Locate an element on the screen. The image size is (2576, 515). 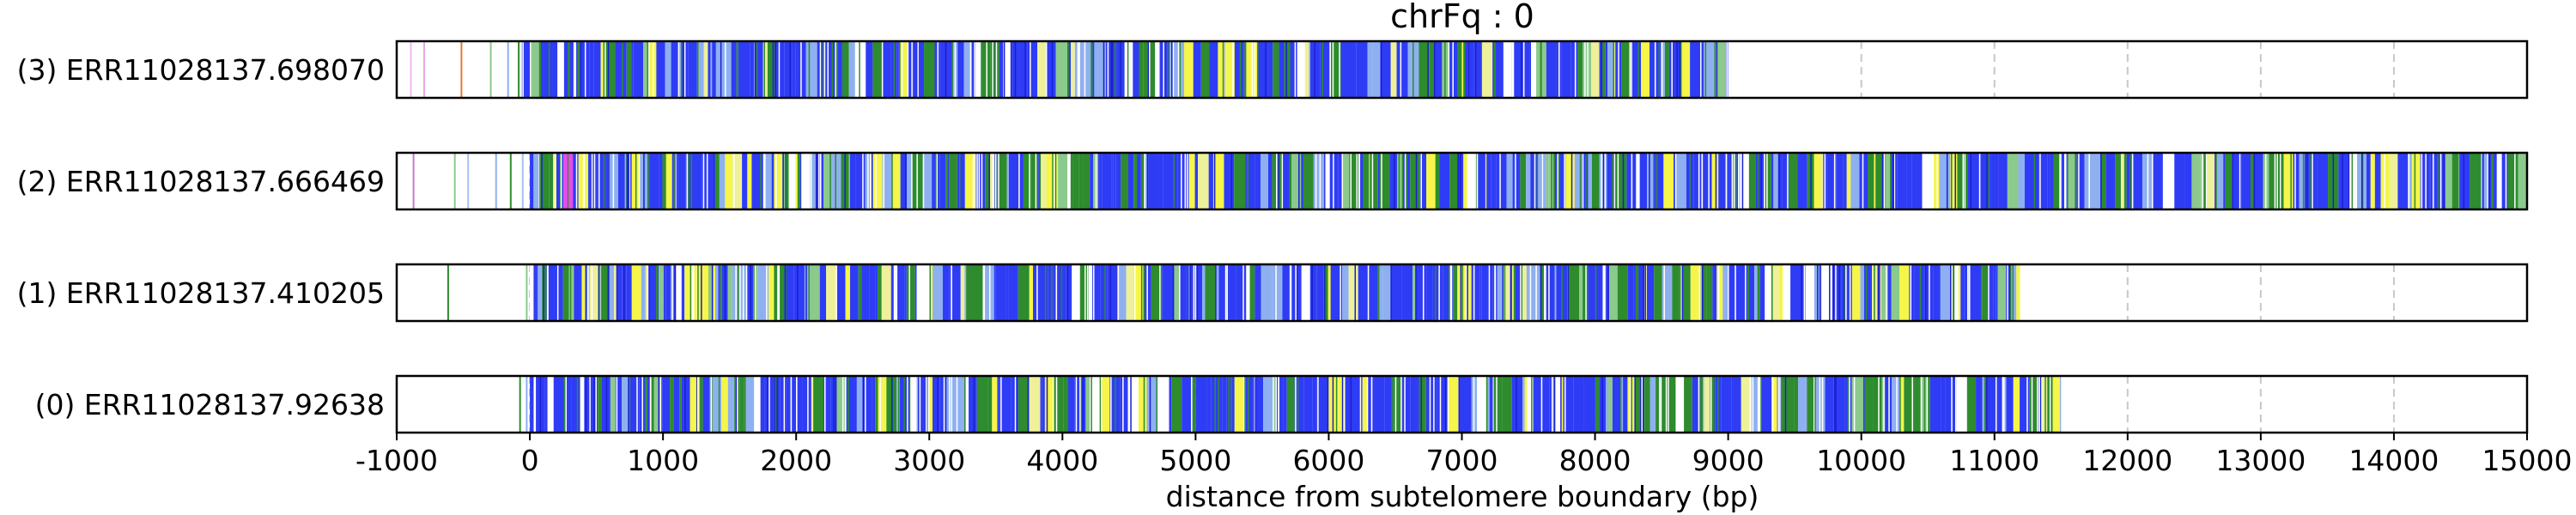
track-row: (2) ERR11028137.666469 is located at coordinates (1273, 181).